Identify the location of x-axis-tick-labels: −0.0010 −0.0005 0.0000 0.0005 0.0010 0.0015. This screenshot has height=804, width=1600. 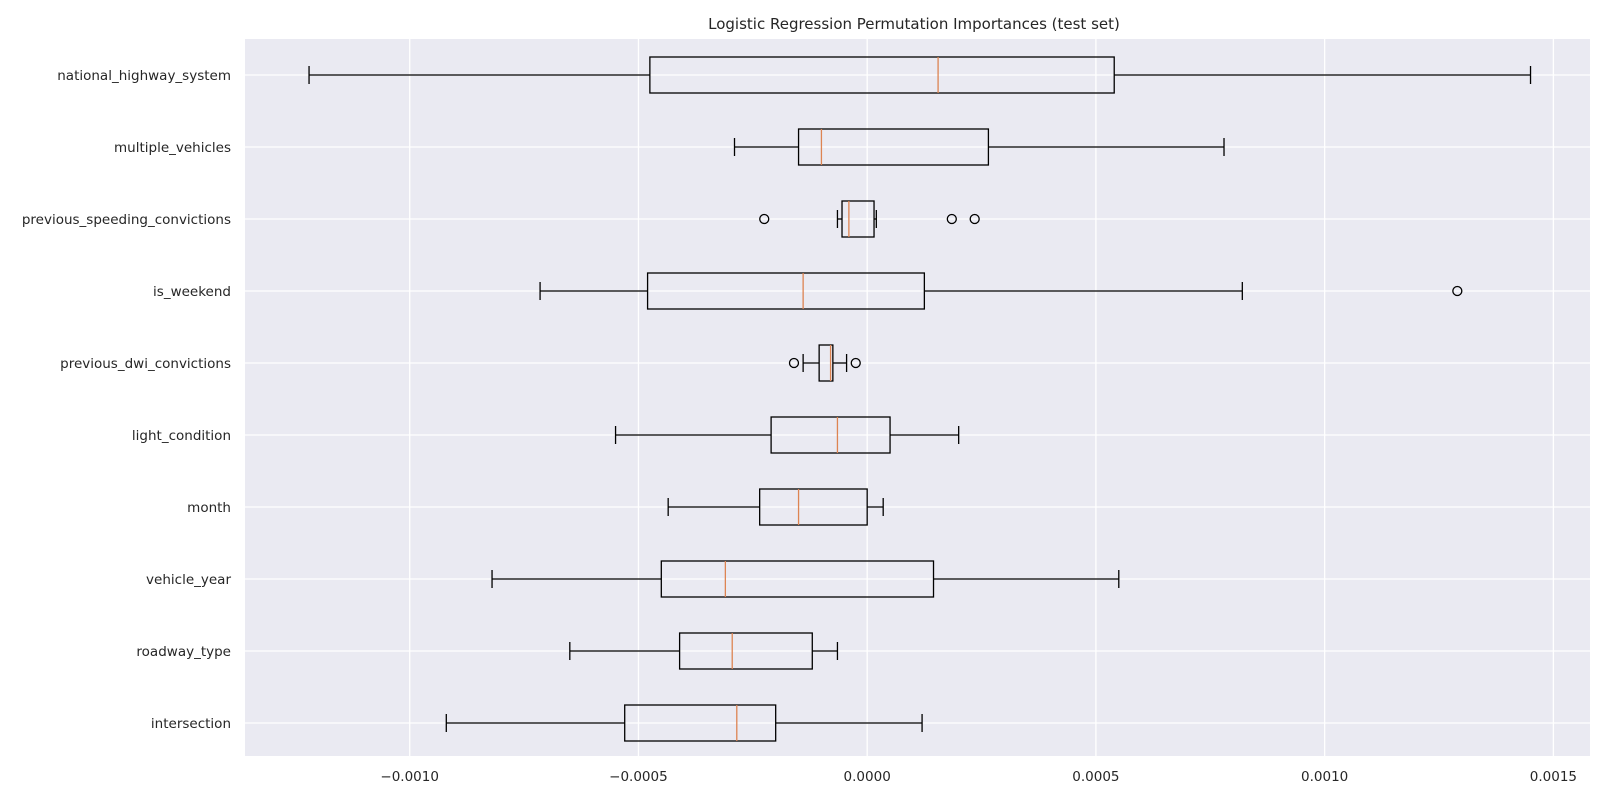
(978, 777).